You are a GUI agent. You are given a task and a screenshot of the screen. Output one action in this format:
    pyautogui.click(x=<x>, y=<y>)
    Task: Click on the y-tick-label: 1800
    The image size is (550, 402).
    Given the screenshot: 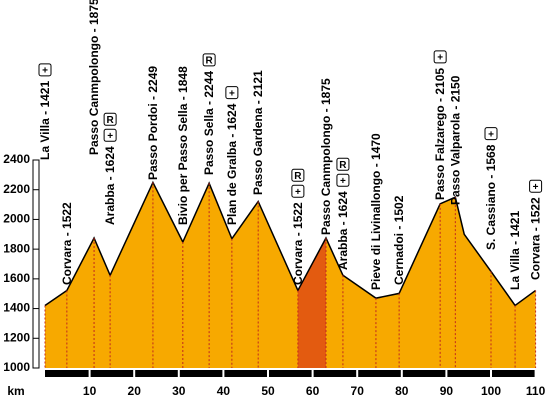 What is the action you would take?
    pyautogui.click(x=16, y=248)
    